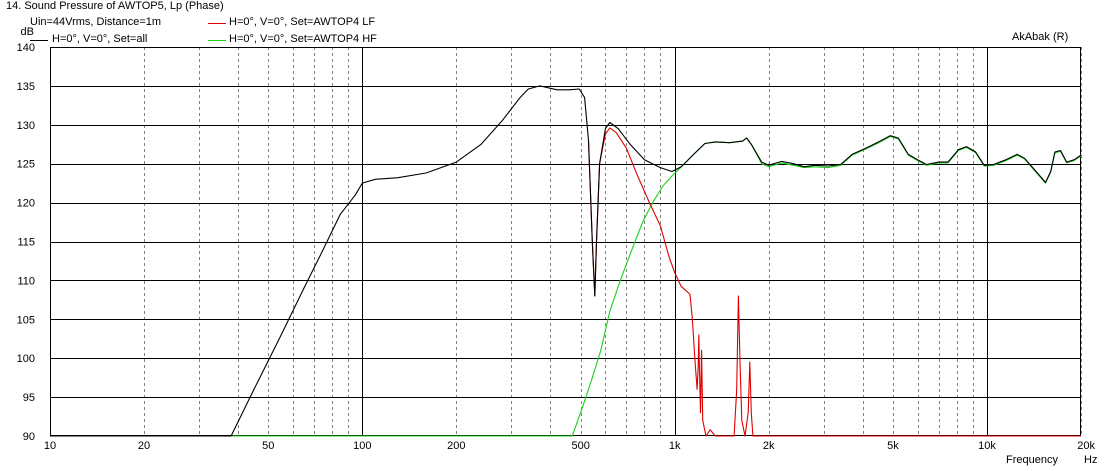  What do you see at coordinates (268, 446) in the screenshot?
I see `x-tick-label: 50` at bounding box center [268, 446].